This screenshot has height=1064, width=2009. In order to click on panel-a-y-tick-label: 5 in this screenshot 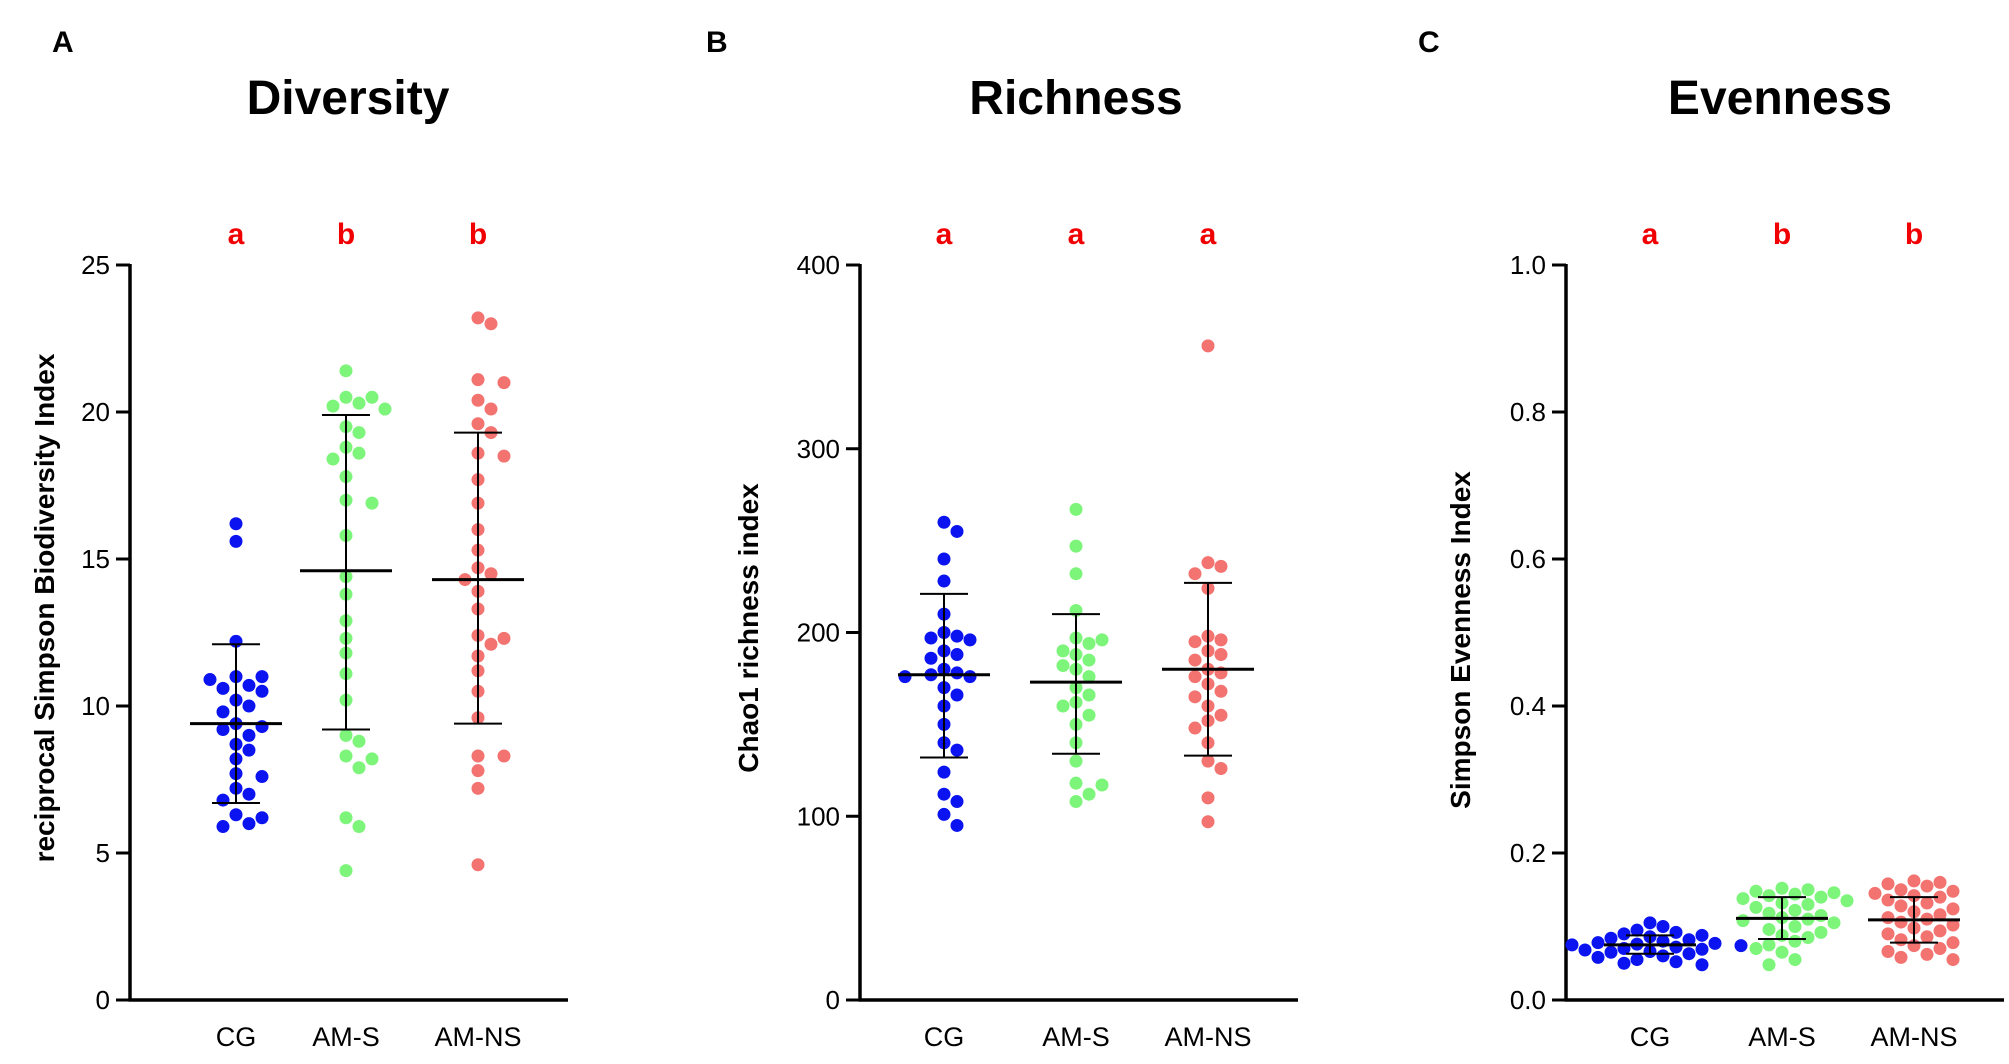, I will do `click(103, 853)`.